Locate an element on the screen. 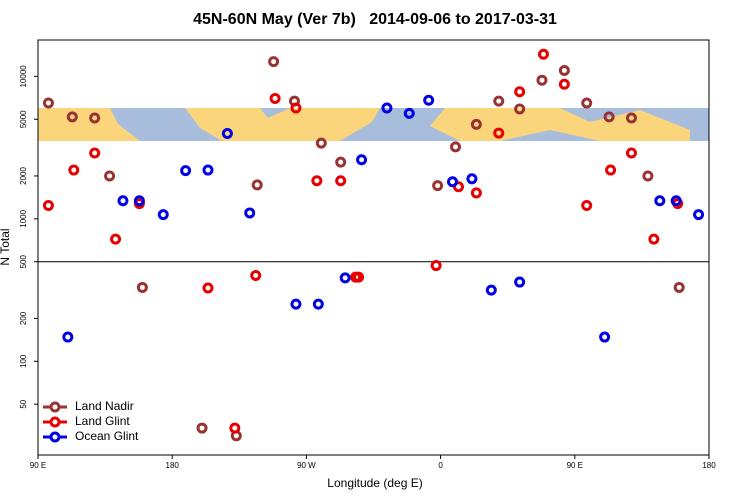  map-band is located at coordinates (373, 124).